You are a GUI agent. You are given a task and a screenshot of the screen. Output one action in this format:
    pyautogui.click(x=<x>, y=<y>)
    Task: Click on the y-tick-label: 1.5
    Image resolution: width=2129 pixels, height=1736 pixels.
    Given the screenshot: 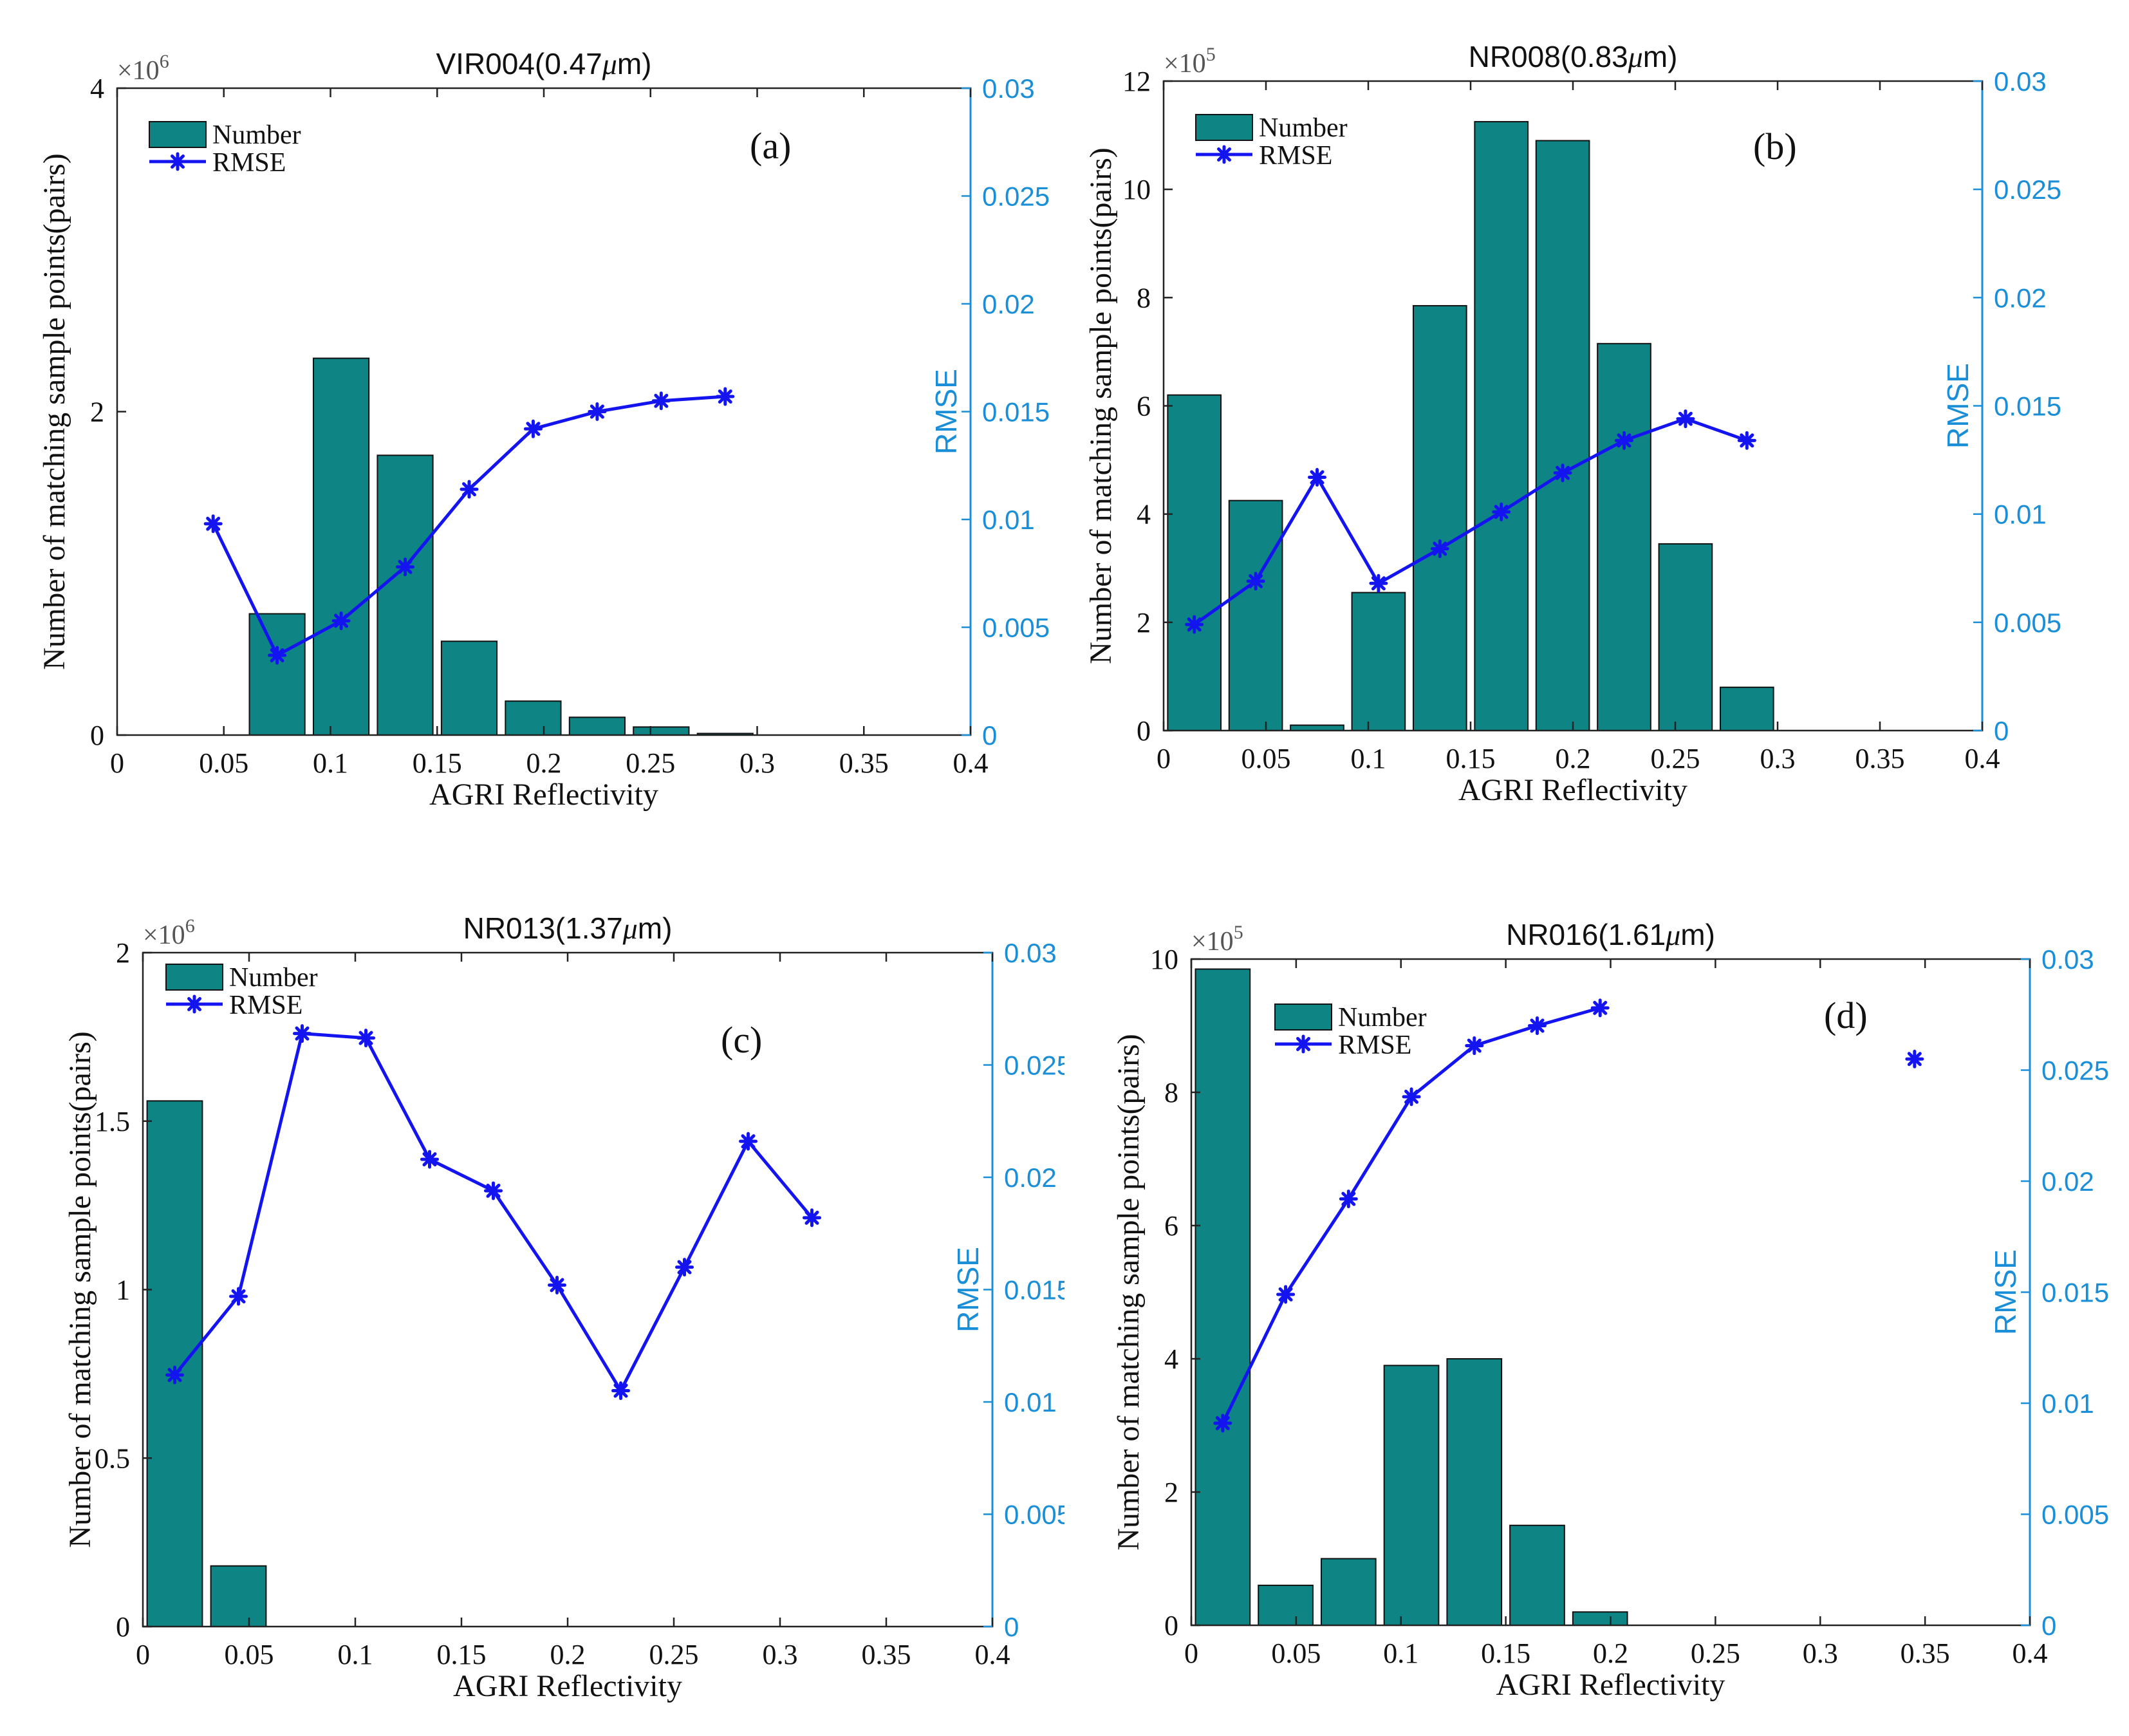 What is the action you would take?
    pyautogui.click(x=112, y=1121)
    